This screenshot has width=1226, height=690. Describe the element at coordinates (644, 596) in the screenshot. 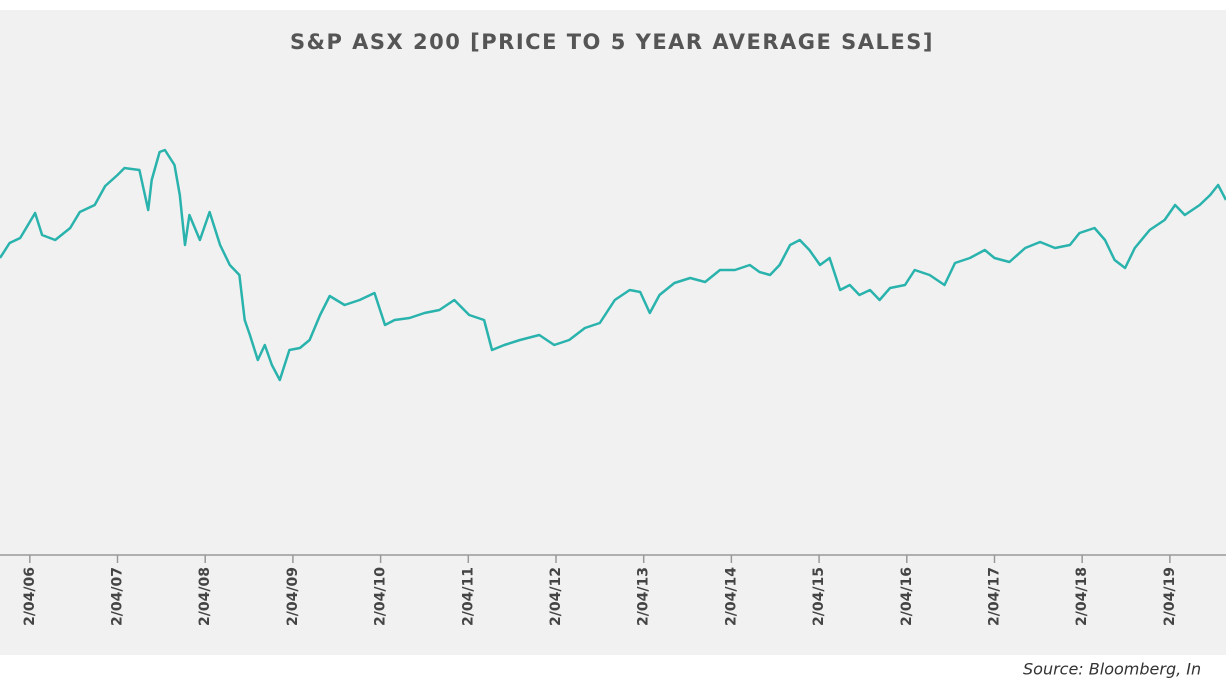

I see `x-tick-label: 2/04/13` at that location.